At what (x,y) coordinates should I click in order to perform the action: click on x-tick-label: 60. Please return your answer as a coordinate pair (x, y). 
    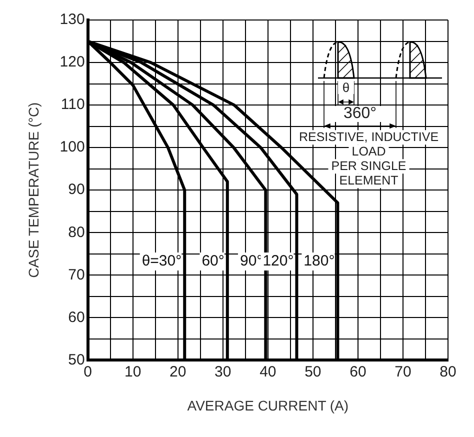
    Looking at the image, I should click on (358, 371).